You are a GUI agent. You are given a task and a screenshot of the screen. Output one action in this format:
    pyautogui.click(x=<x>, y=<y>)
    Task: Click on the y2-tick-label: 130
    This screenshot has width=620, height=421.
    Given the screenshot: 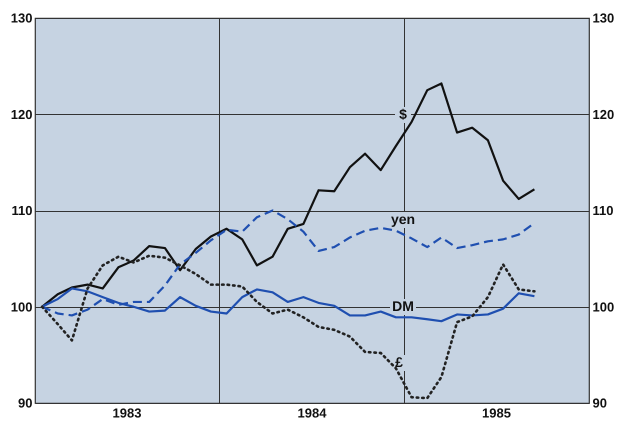 What is the action you would take?
    pyautogui.click(x=603, y=18)
    